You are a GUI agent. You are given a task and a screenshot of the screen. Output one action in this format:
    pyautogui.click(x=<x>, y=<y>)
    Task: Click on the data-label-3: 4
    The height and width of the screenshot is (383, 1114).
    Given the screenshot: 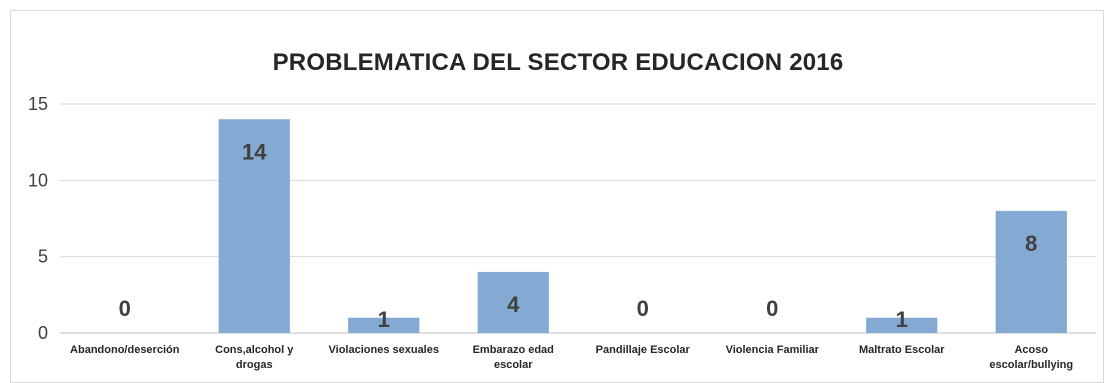 What is the action you would take?
    pyautogui.click(x=513, y=304)
    